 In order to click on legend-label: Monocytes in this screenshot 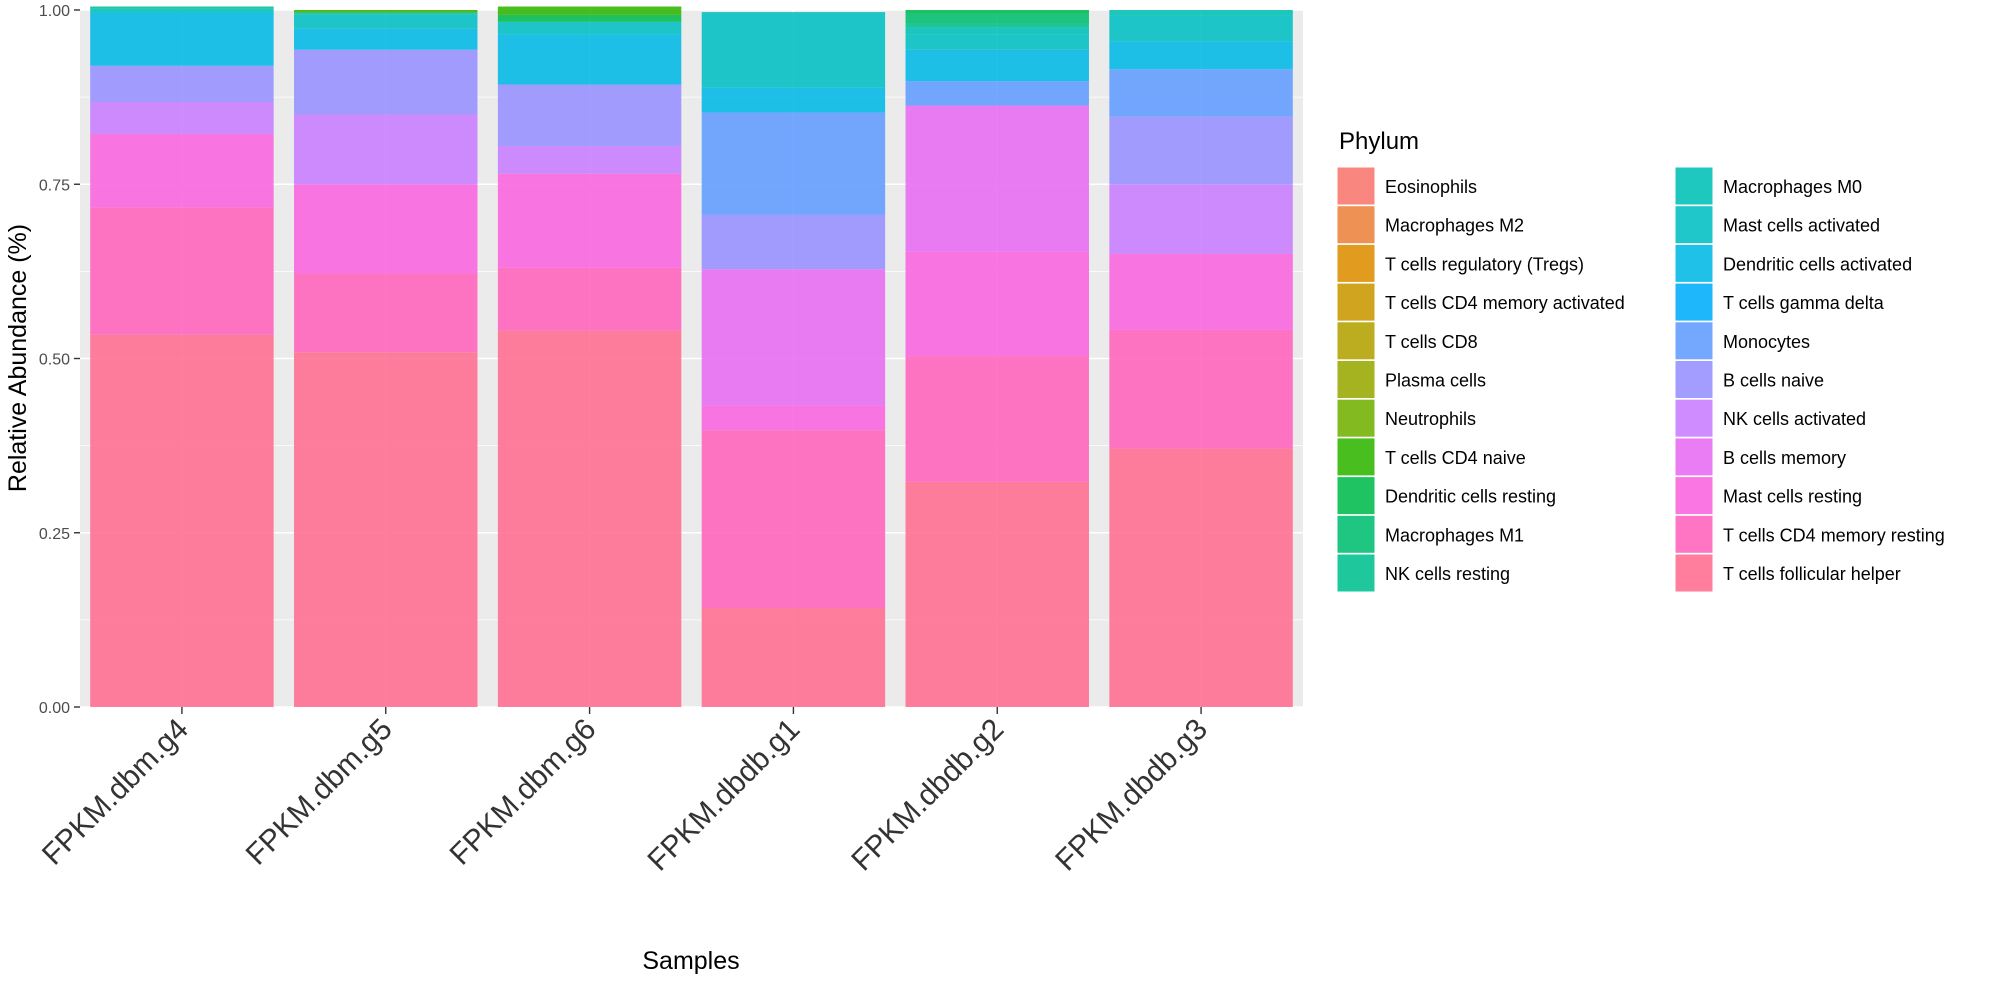, I will do `click(1766, 342)`.